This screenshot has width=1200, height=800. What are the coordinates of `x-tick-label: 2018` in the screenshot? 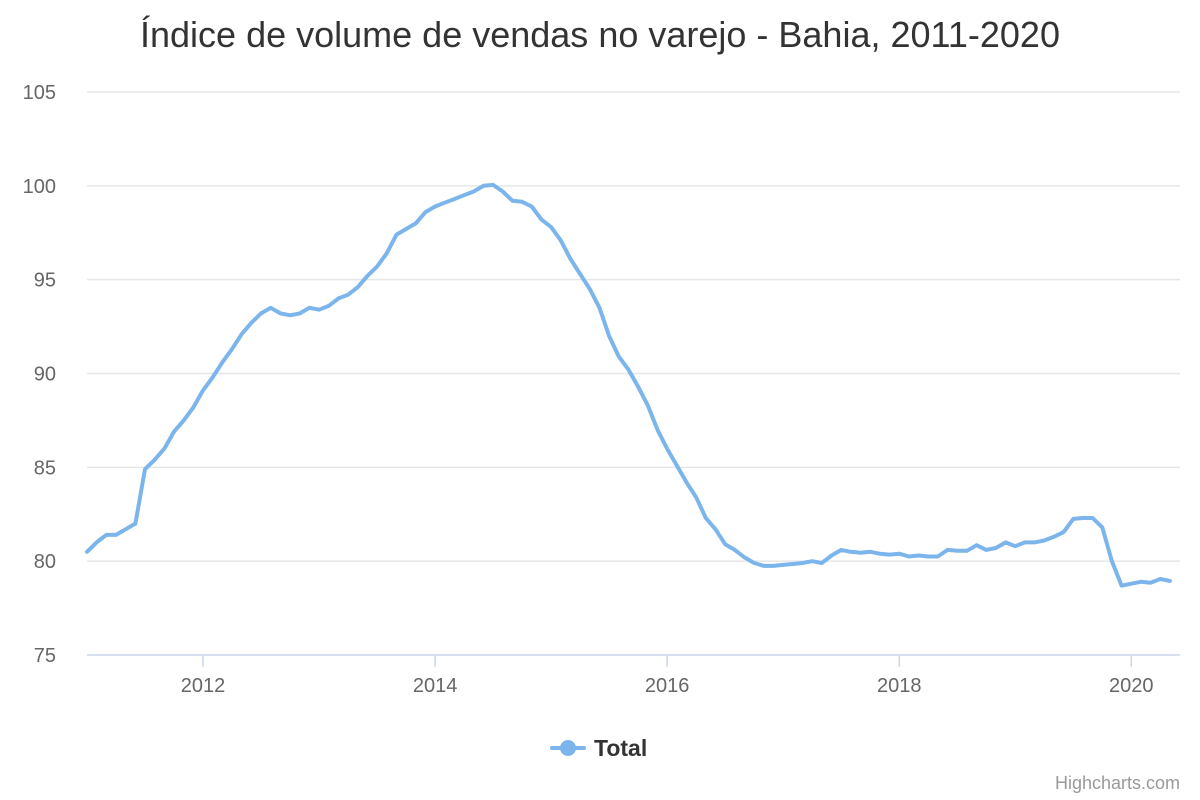 It's located at (899, 686).